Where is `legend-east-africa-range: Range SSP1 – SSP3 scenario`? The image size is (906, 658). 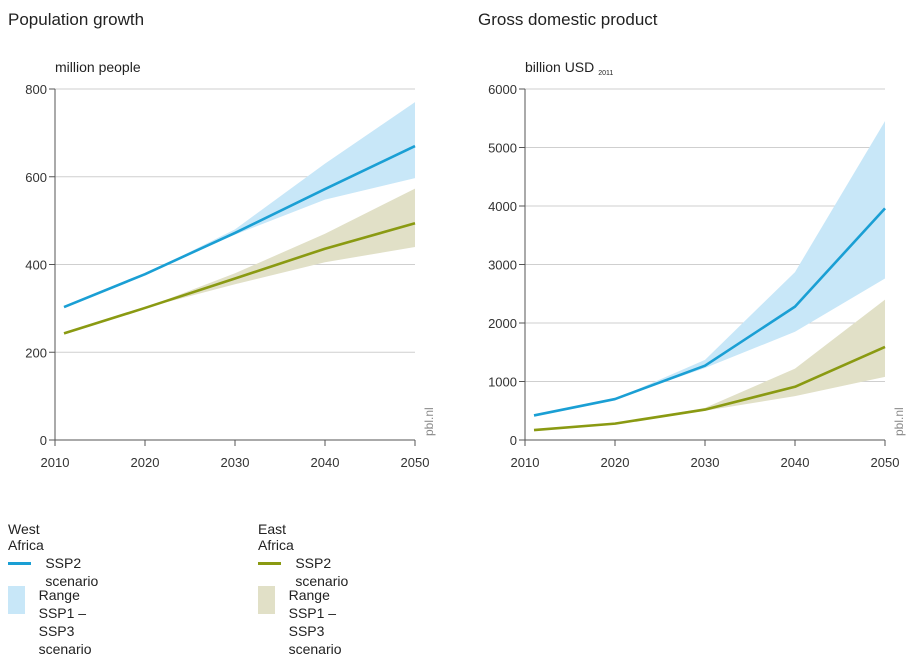 legend-east-africa-range: Range SSP1 – SSP3 scenario is located at coordinates (308, 622).